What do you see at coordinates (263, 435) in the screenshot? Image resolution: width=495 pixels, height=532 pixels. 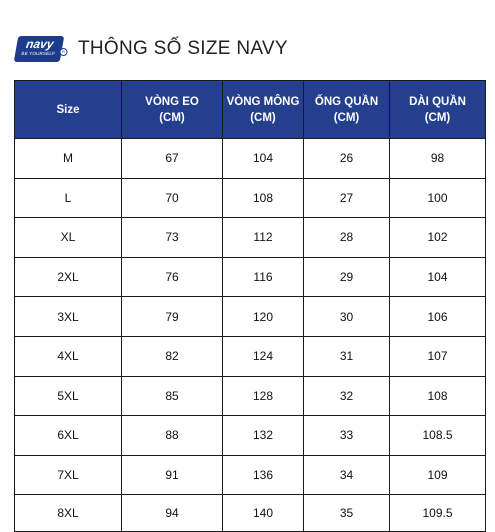 I see `cell-hip: 132` at bounding box center [263, 435].